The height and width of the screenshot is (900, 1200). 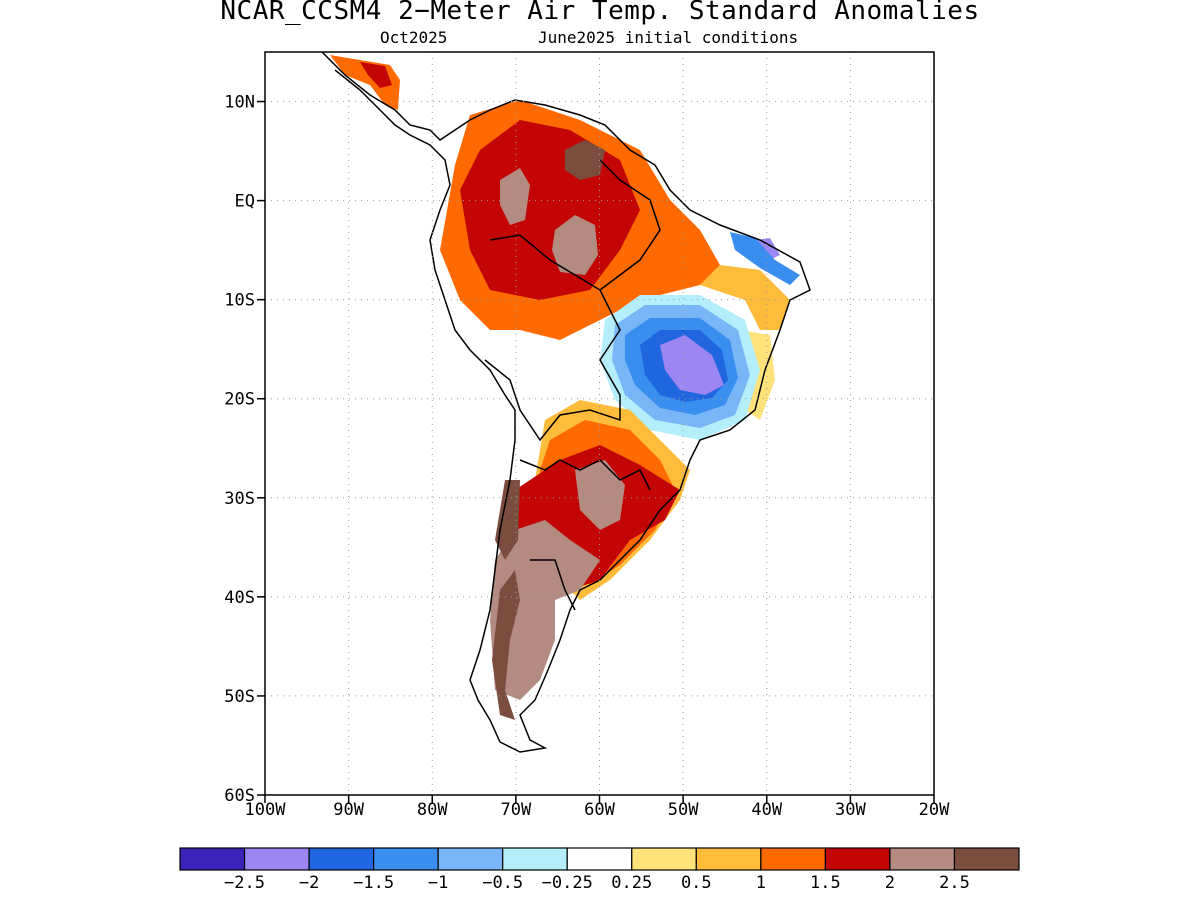 What do you see at coordinates (890, 883) in the screenshot?
I see `colorbar-label: 2` at bounding box center [890, 883].